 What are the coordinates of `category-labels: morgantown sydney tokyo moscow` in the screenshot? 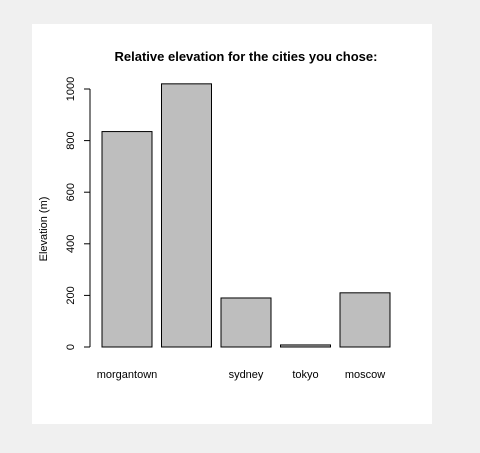 It's located at (241, 375).